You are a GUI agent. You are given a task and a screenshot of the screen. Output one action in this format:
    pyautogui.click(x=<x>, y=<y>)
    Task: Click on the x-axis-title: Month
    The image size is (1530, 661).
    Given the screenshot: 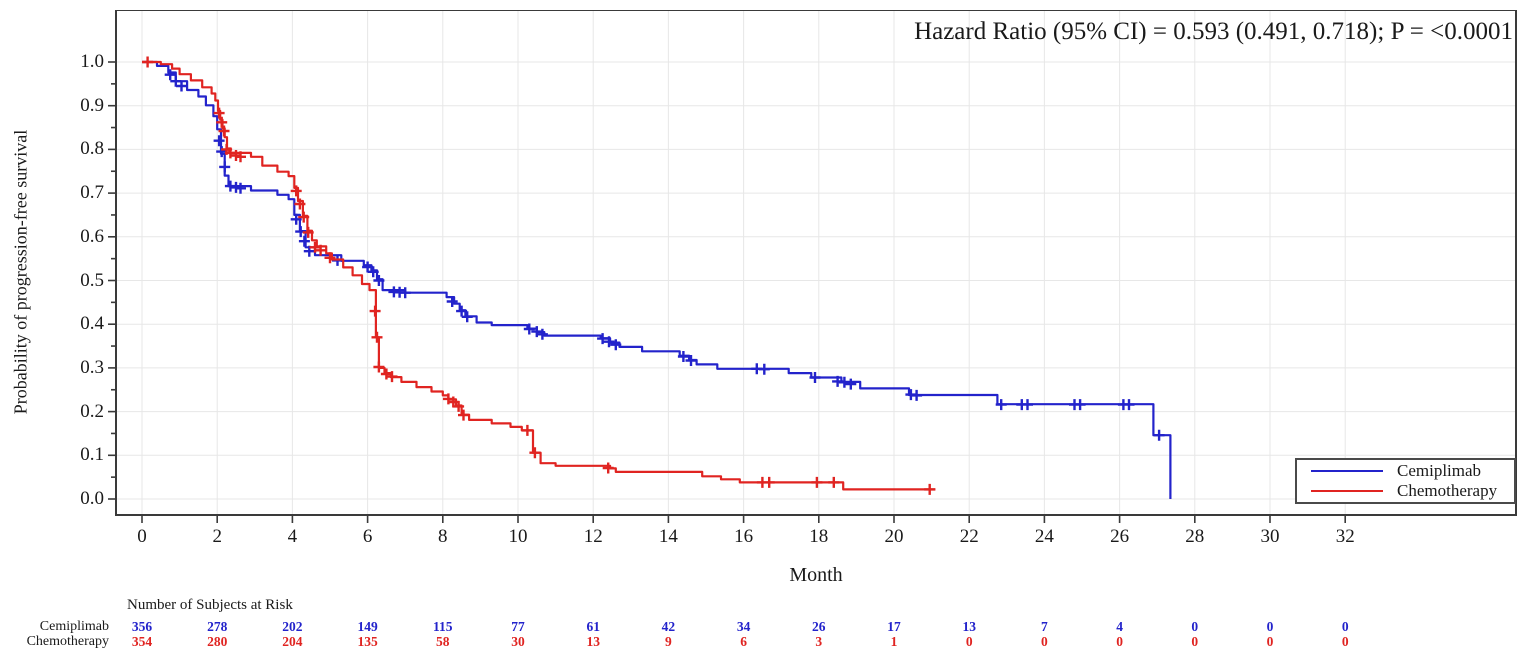 What is the action you would take?
    pyautogui.click(x=816, y=575)
    